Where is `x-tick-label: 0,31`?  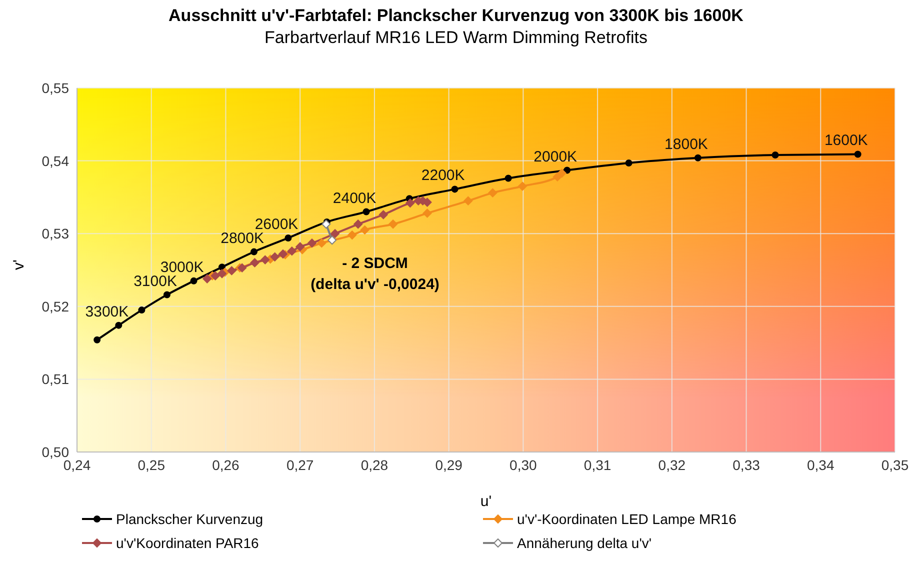
x-tick-label: 0,31 is located at coordinates (598, 464).